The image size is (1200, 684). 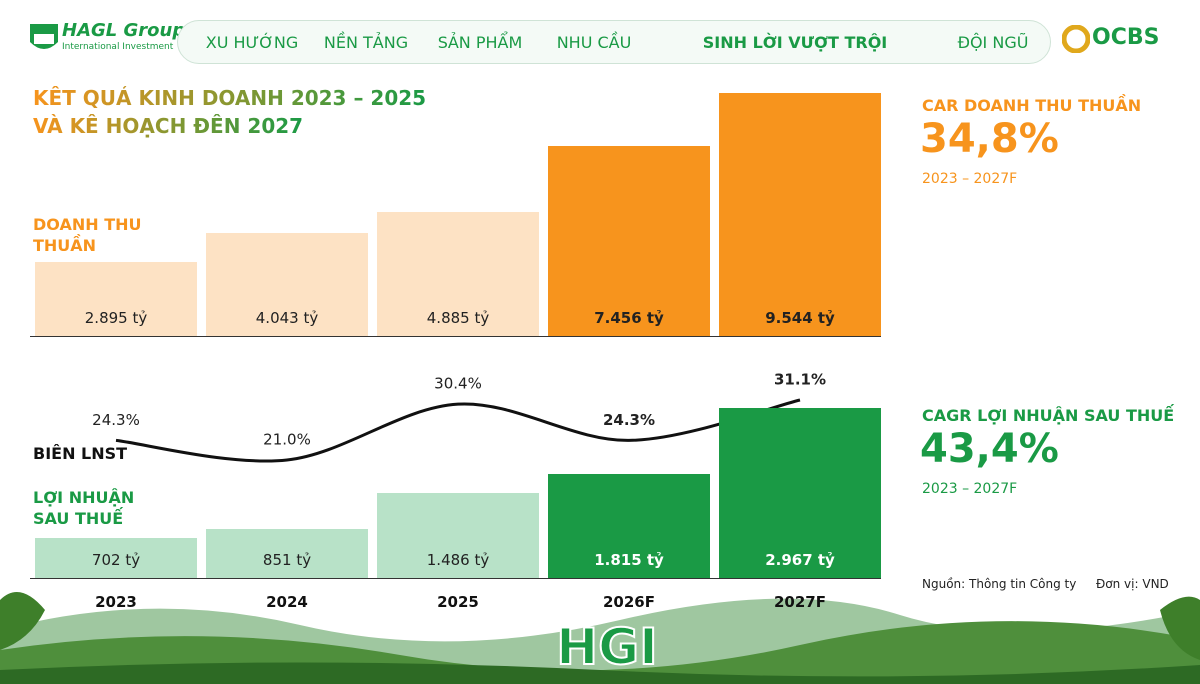 I want to click on value-label: 1.815 tỷ, so click(x=629, y=560).